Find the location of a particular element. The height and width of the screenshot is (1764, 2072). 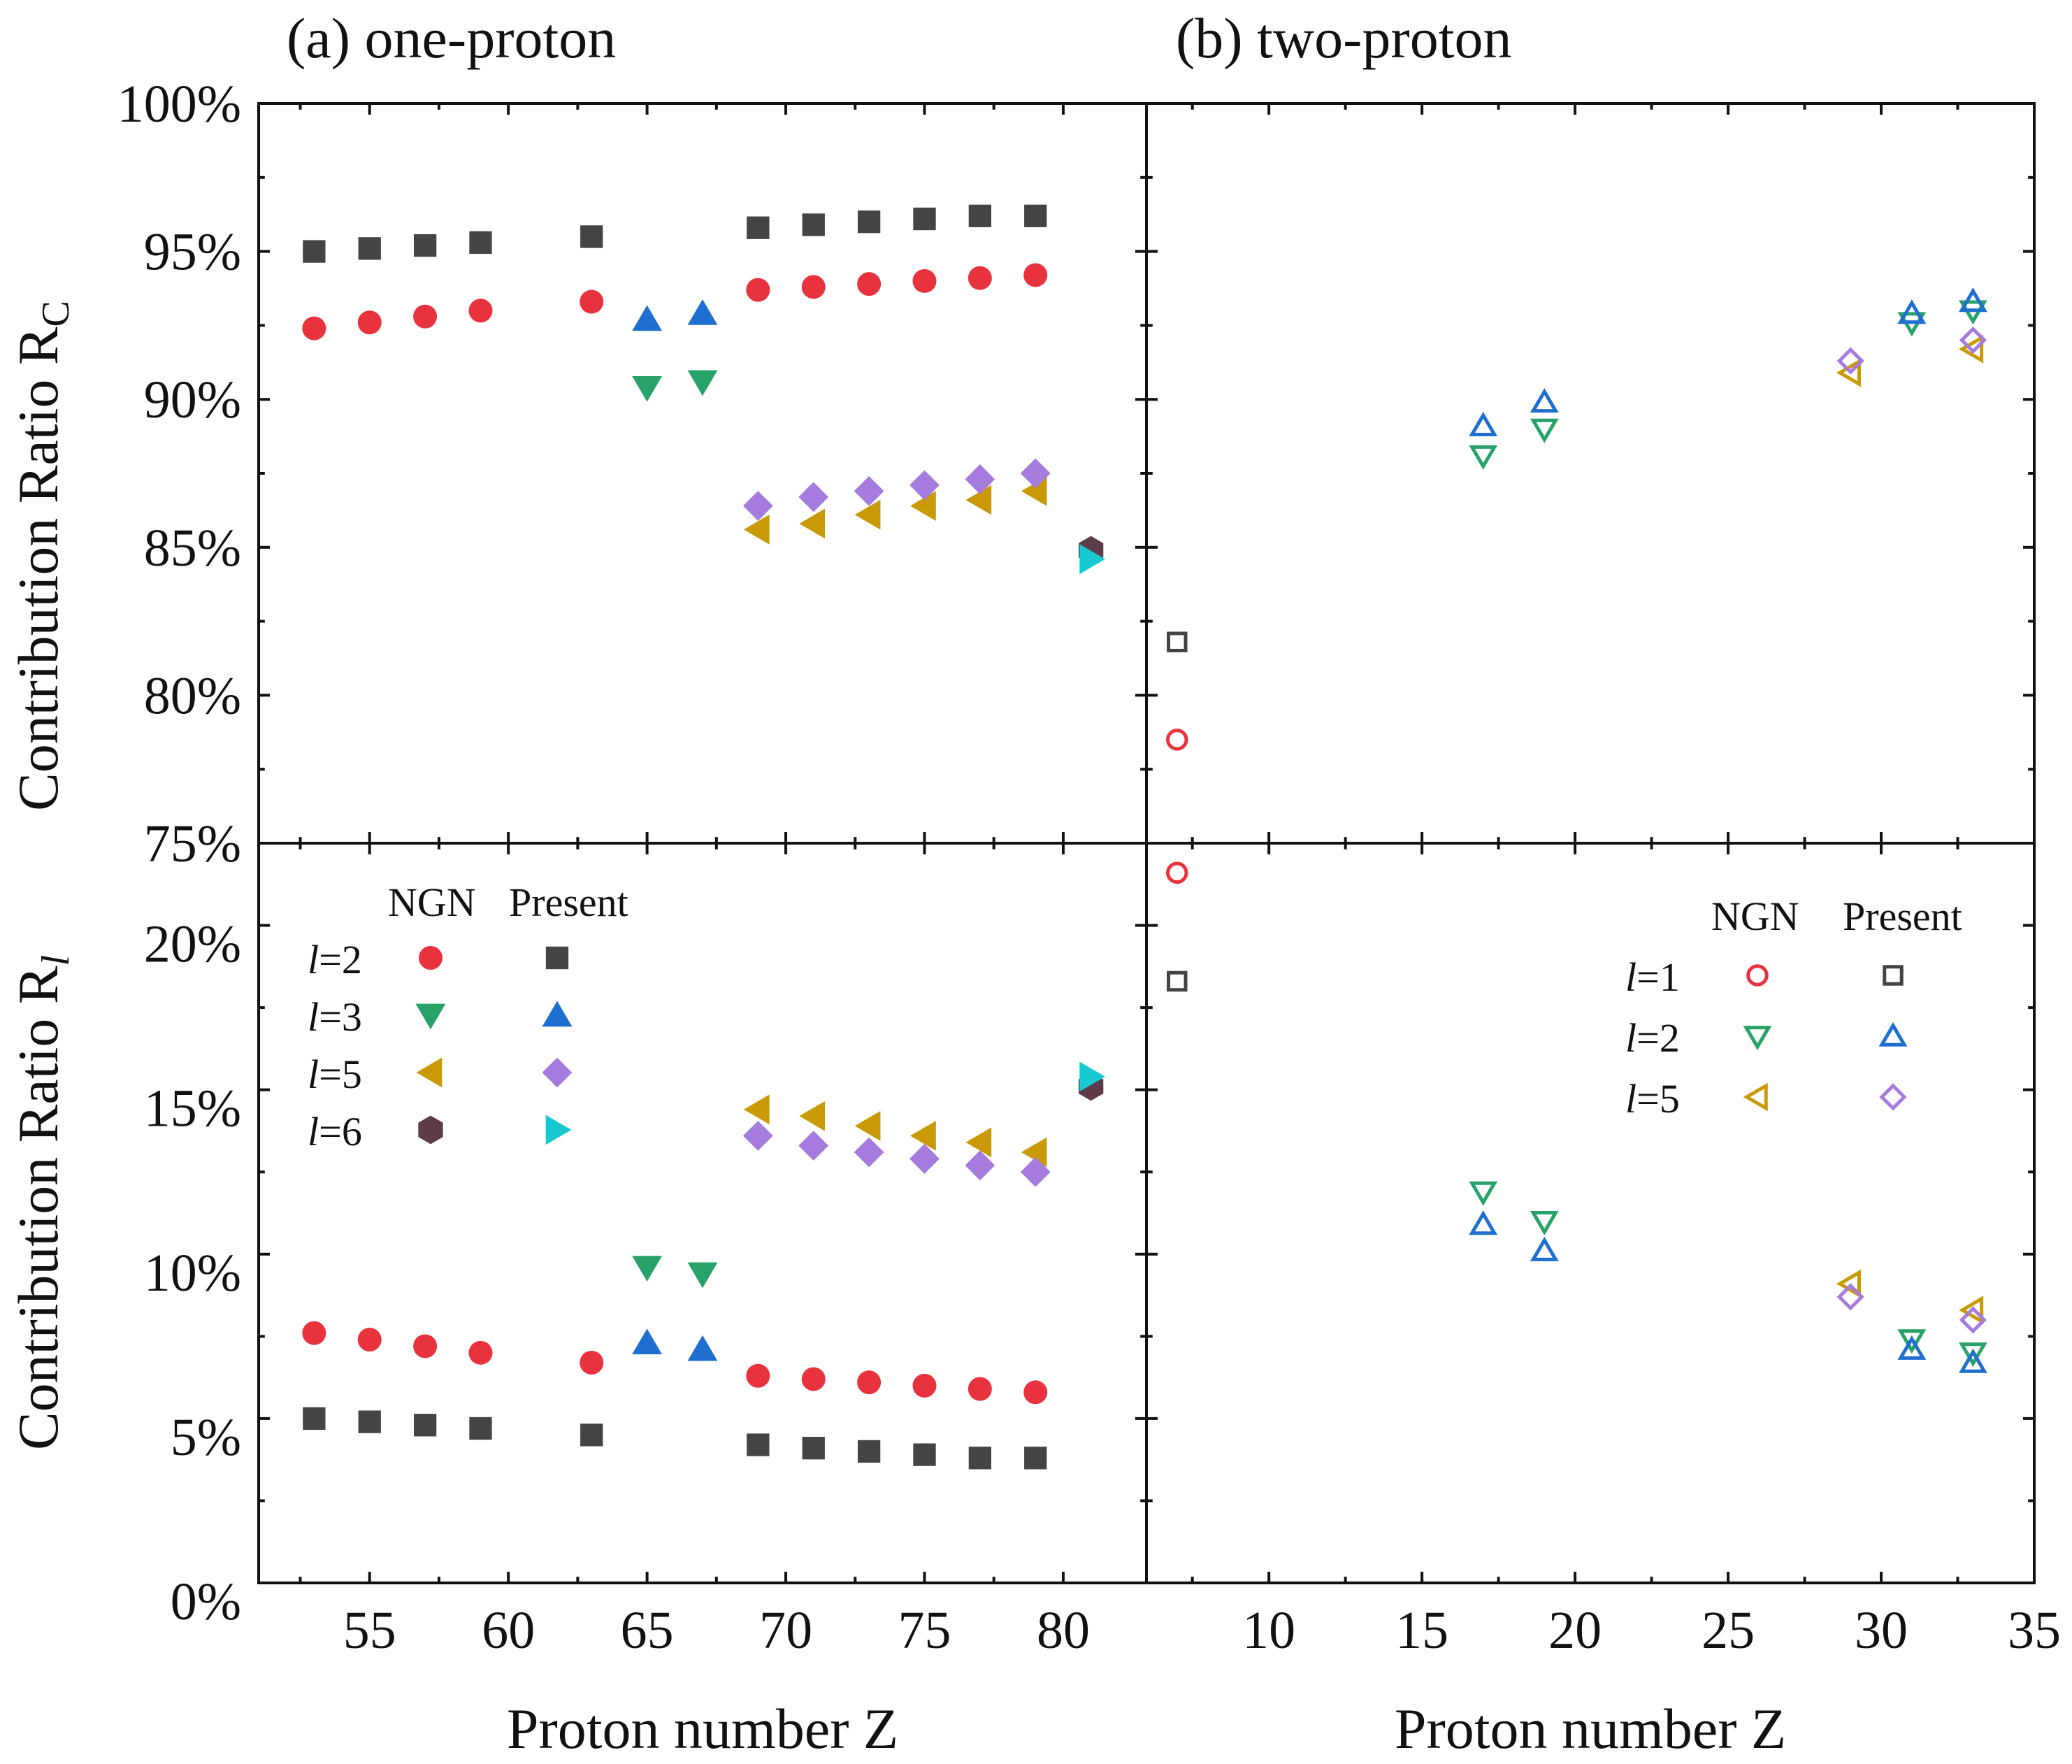

y-tick-label: 95% is located at coordinates (192, 252).